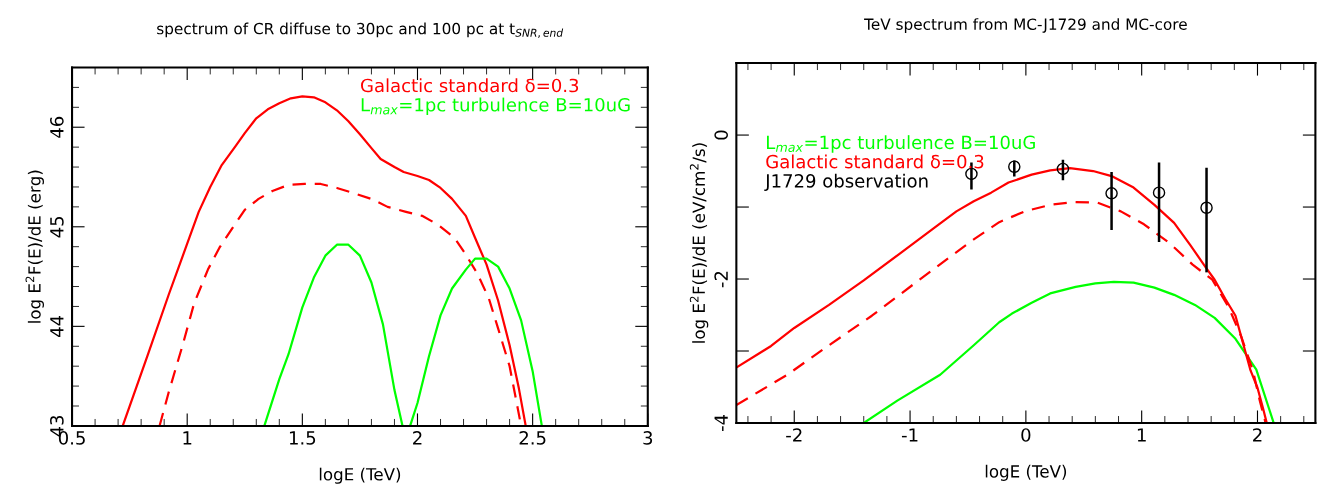 The width and height of the screenshot is (1322, 489). What do you see at coordinates (699, 243) in the screenshot?
I see `y-axis-title: log E$^{2}$F(E)/dE (eV/cm$^{2}$/s)` at bounding box center [699, 243].